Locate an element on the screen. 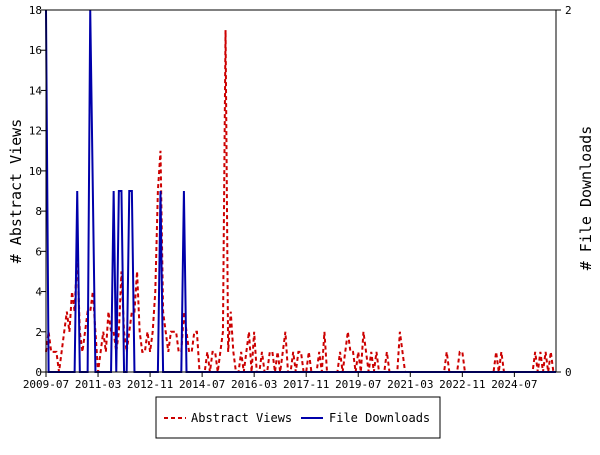 The image size is (600, 455). x-tick-label: 2017-11 is located at coordinates (306, 384).